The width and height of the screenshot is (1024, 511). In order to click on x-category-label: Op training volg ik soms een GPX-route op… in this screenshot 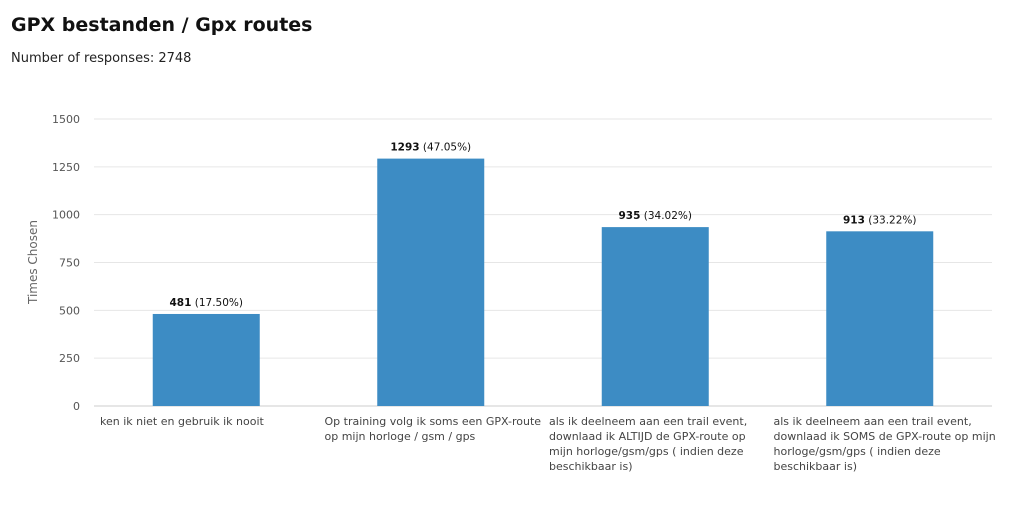, I will do `click(433, 429)`.